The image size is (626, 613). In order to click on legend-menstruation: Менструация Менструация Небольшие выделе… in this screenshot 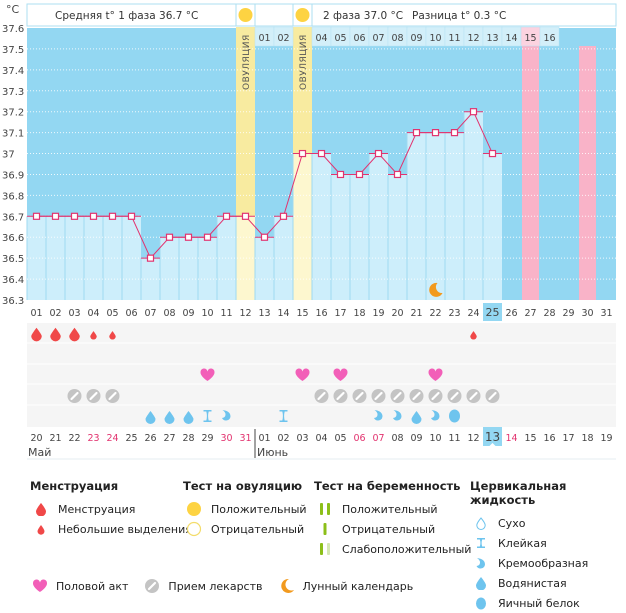, I will do `click(111, 509)`.